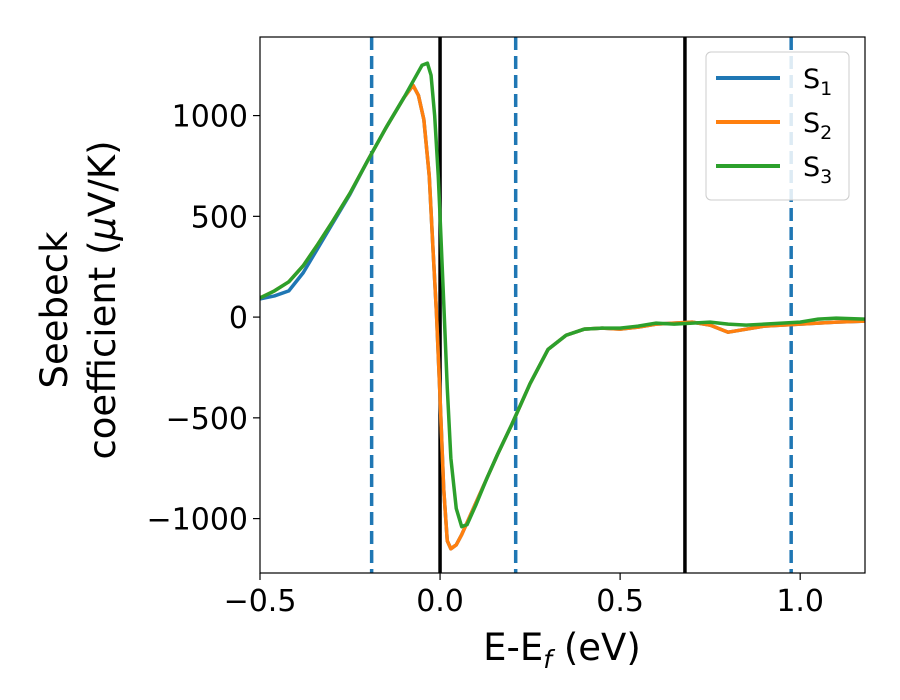  What do you see at coordinates (562, 650) in the screenshot?
I see `x-axis-title: E-Ef (eV)` at bounding box center [562, 650].